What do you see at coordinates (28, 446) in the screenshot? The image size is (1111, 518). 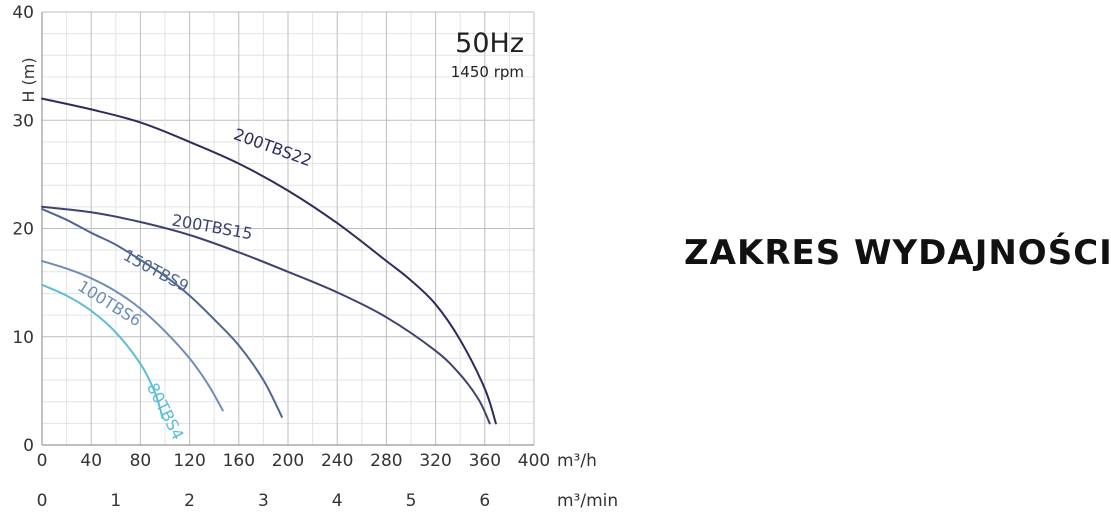 I see `y-tick-label: 0` at bounding box center [28, 446].